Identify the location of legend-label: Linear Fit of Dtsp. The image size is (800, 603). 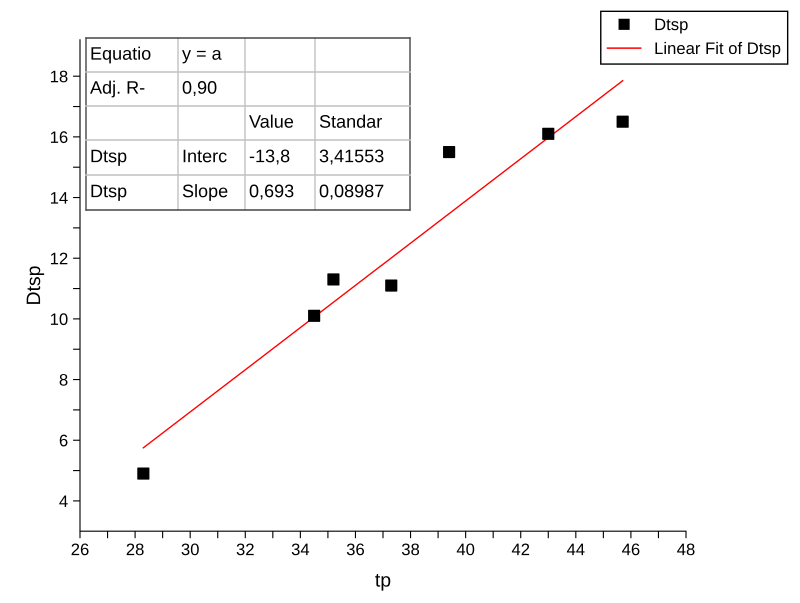
(717, 50).